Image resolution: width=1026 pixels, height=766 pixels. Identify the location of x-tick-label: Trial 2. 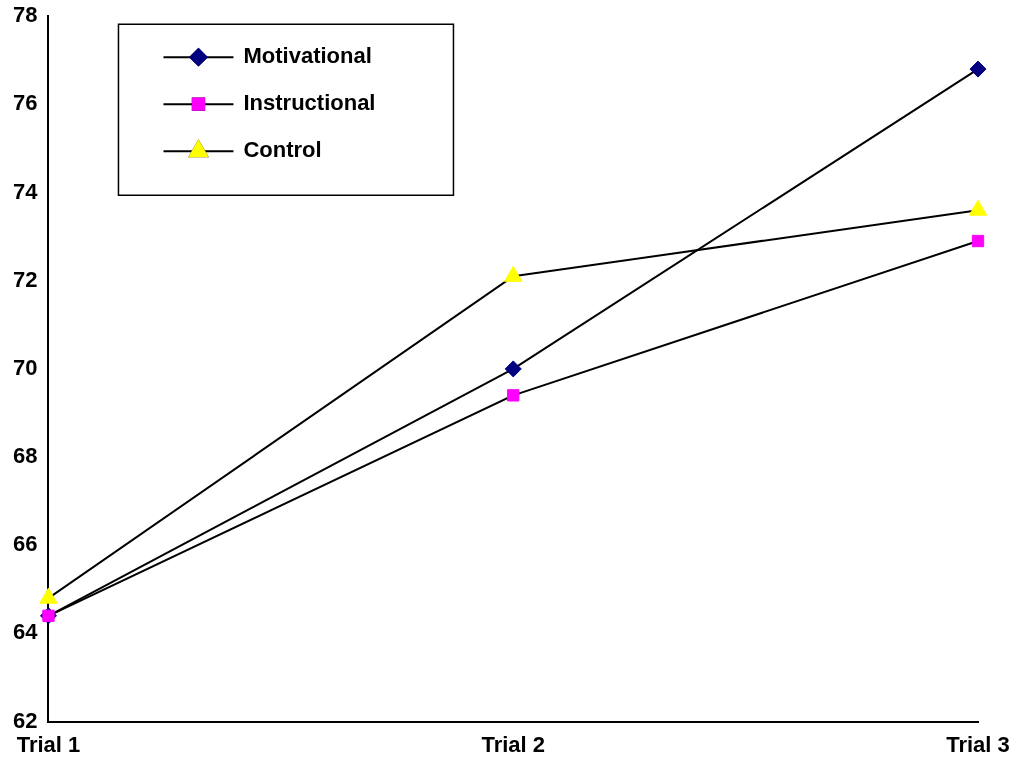
(513, 744).